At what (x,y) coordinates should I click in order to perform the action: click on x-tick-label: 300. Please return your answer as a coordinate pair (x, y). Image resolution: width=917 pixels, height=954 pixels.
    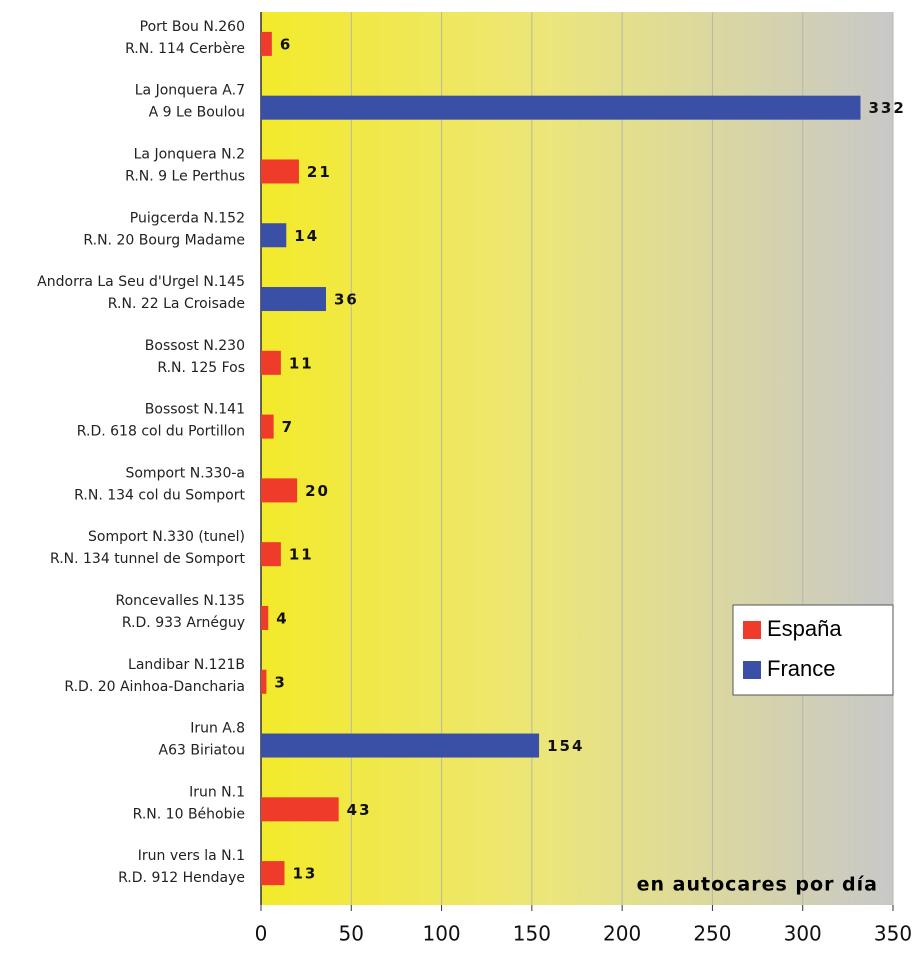
    Looking at the image, I should click on (803, 934).